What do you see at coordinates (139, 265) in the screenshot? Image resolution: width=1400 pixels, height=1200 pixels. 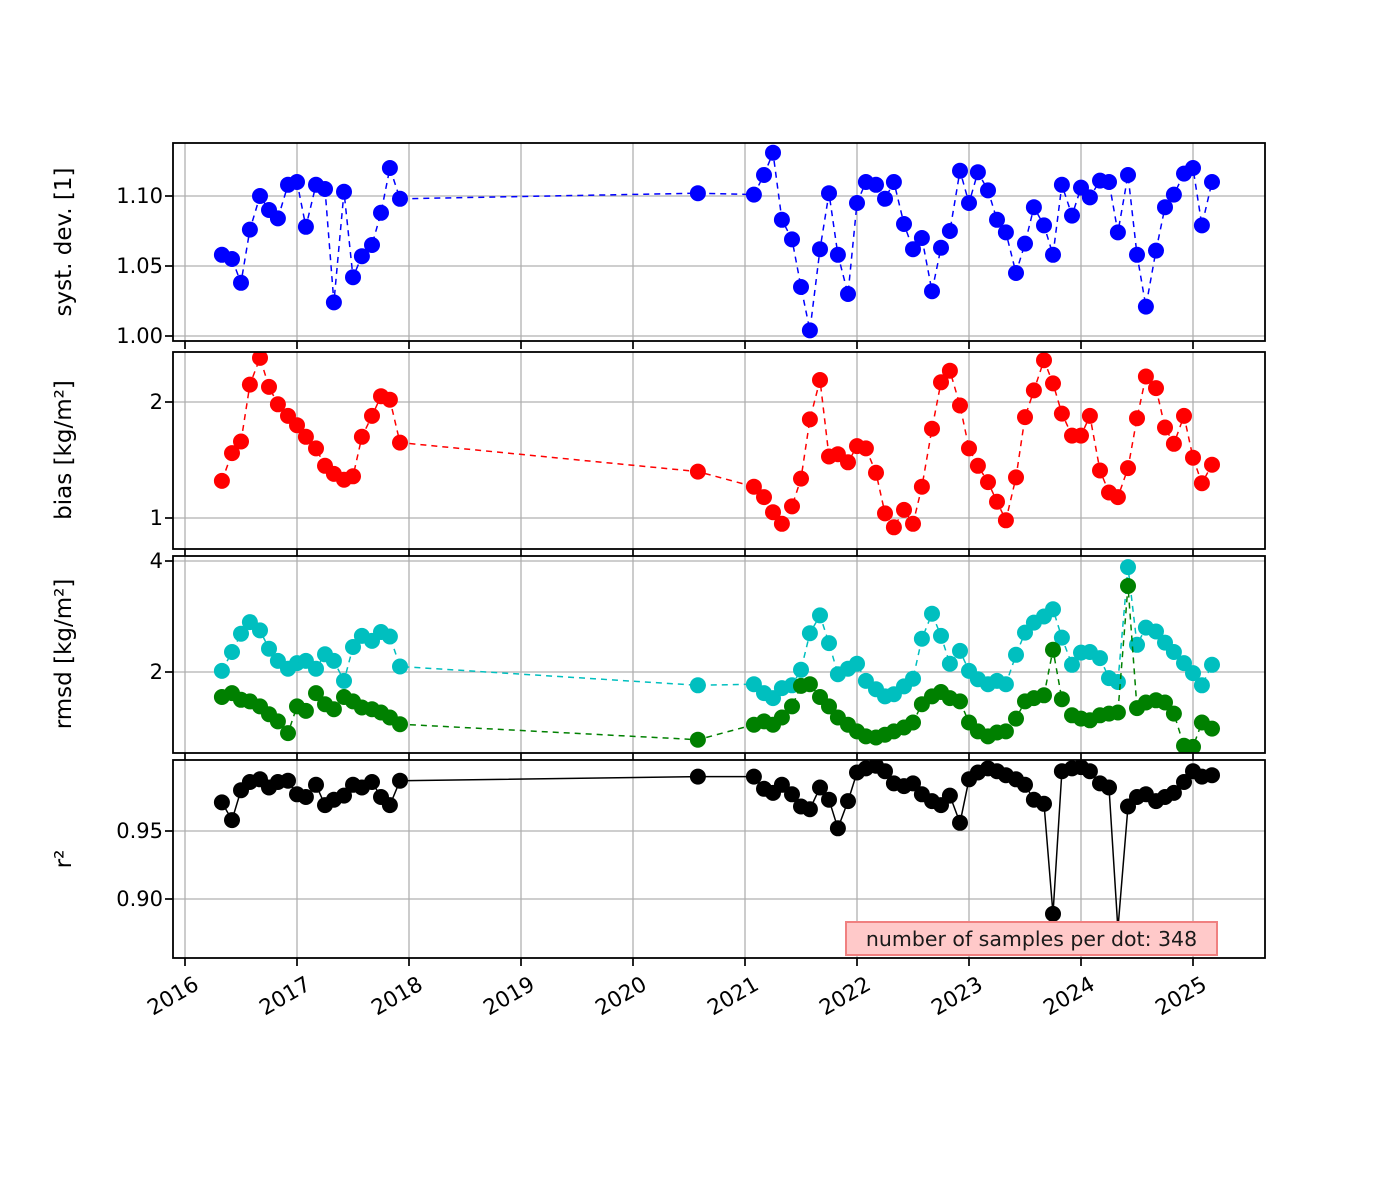 I see `ytick-systdev-1.05: 1.05` at bounding box center [139, 265].